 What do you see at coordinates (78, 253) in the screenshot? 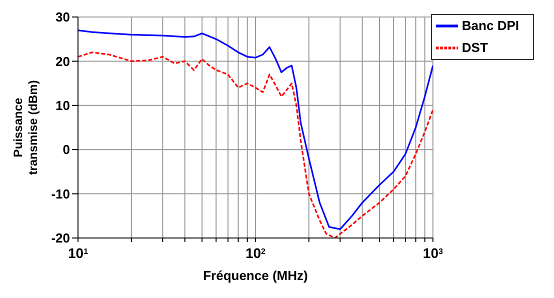
I see `x-tick-label: 10$^{1}$` at bounding box center [78, 253].